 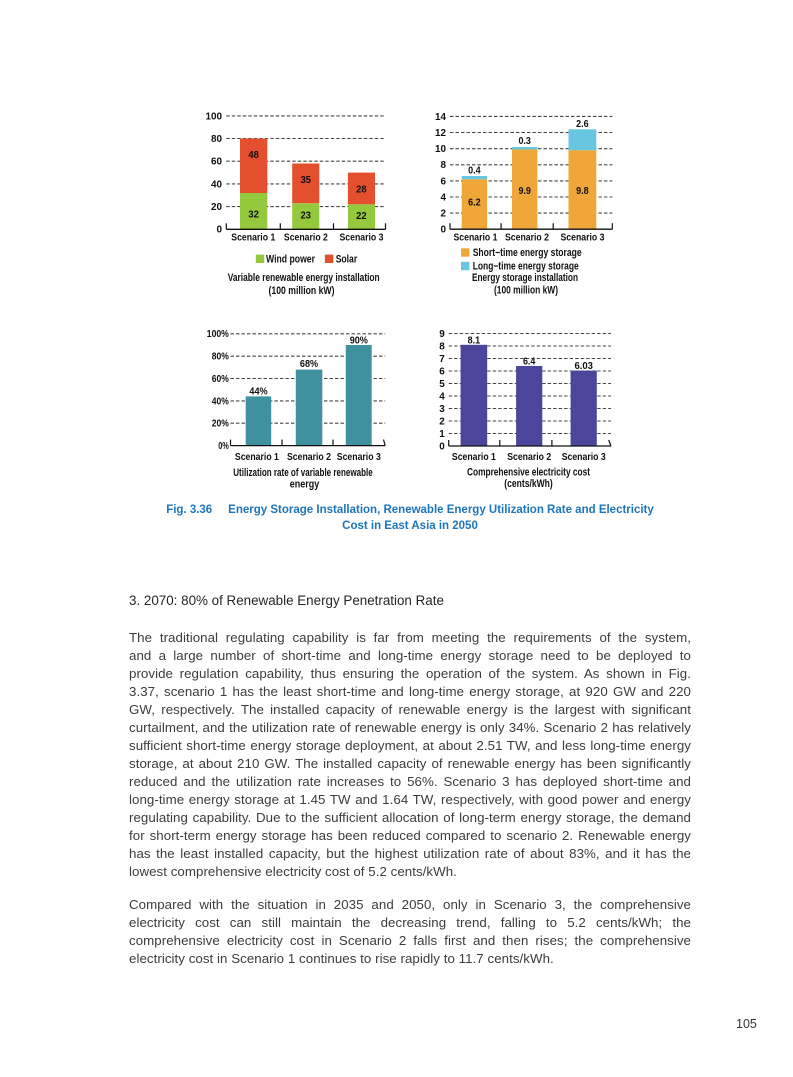 I want to click on svg-text: 7, so click(x=442, y=359).